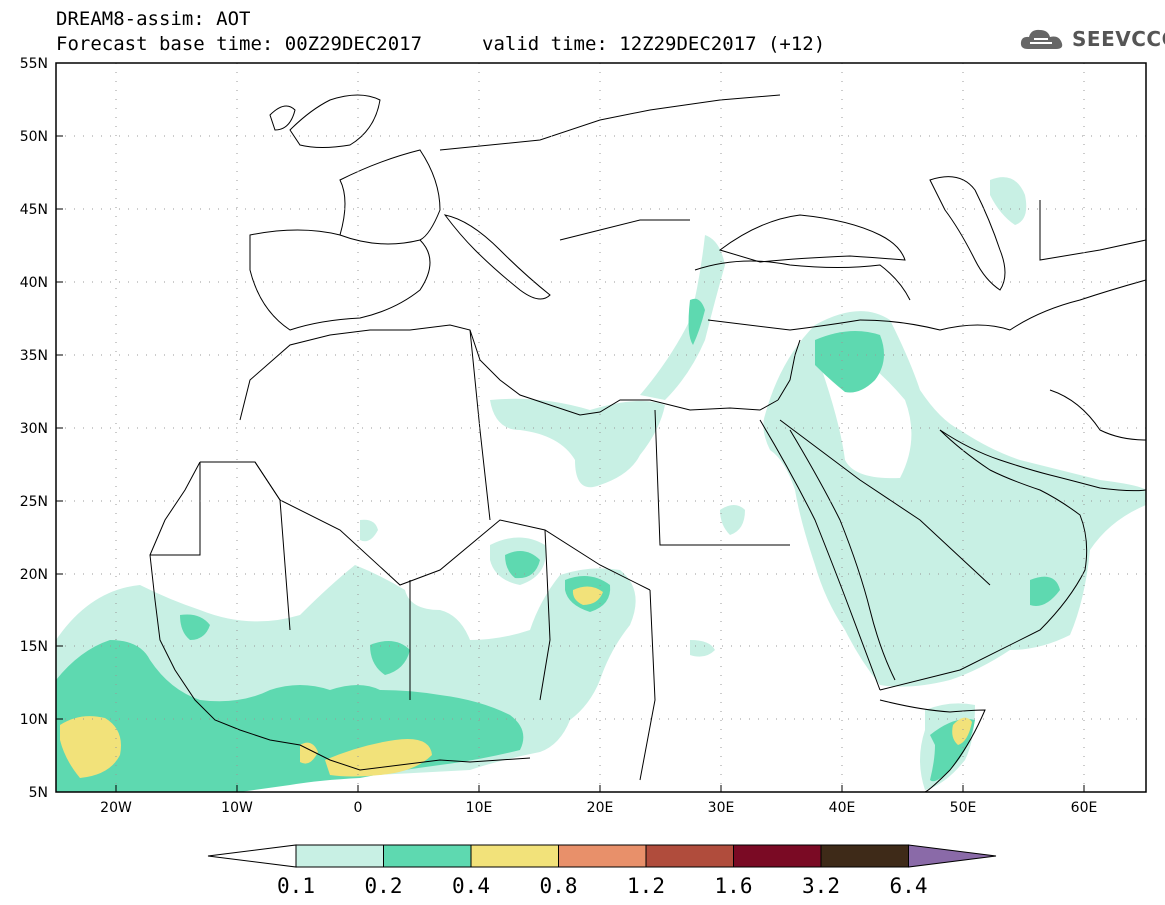  What do you see at coordinates (384, 886) in the screenshot?
I see `colorbar-label: 0.2` at bounding box center [384, 886].